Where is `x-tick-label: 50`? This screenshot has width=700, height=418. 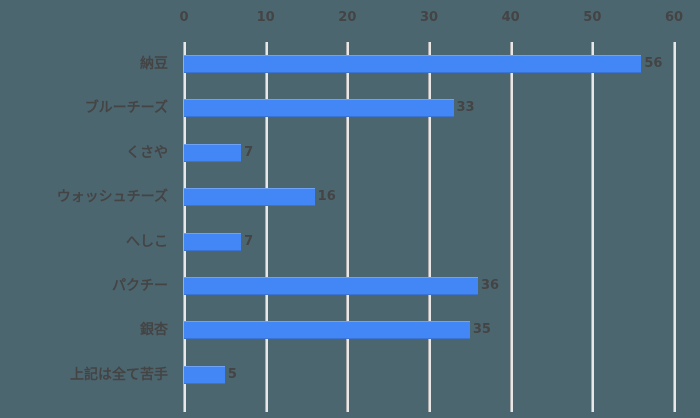 x-tick-label: 50 is located at coordinates (592, 17).